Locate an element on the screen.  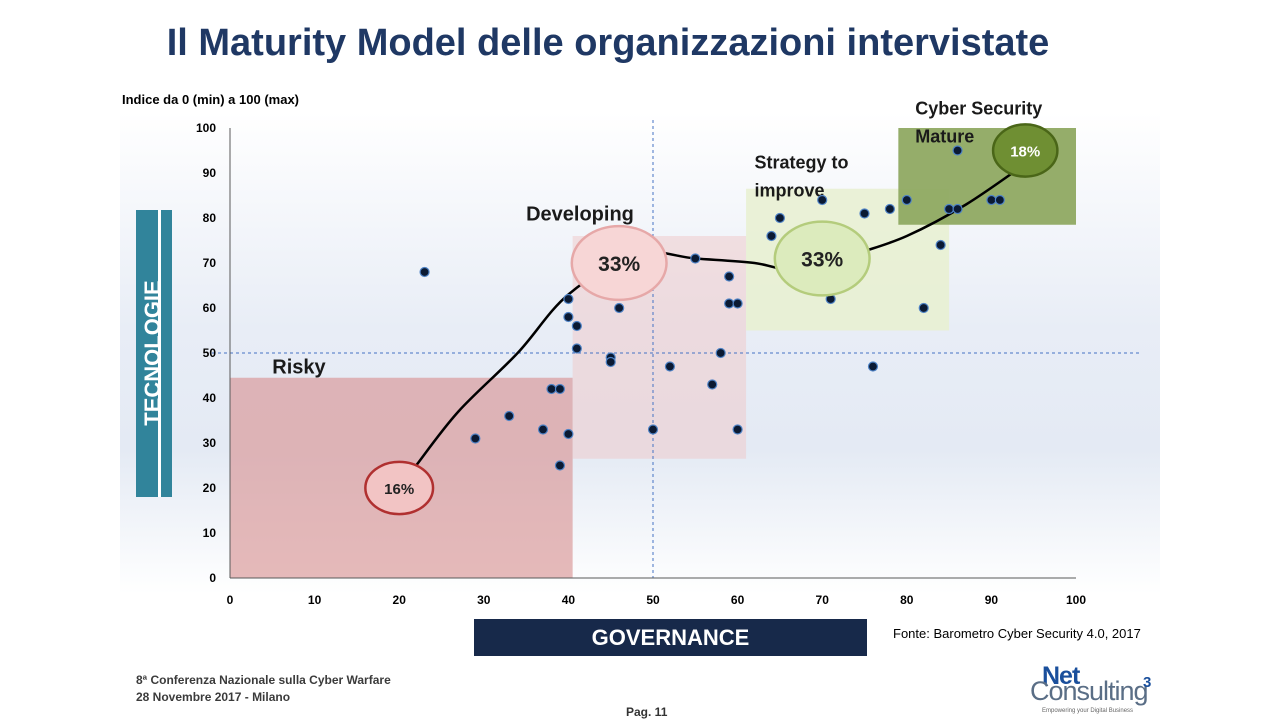
percentage-label: 16% is located at coordinates (399, 489).